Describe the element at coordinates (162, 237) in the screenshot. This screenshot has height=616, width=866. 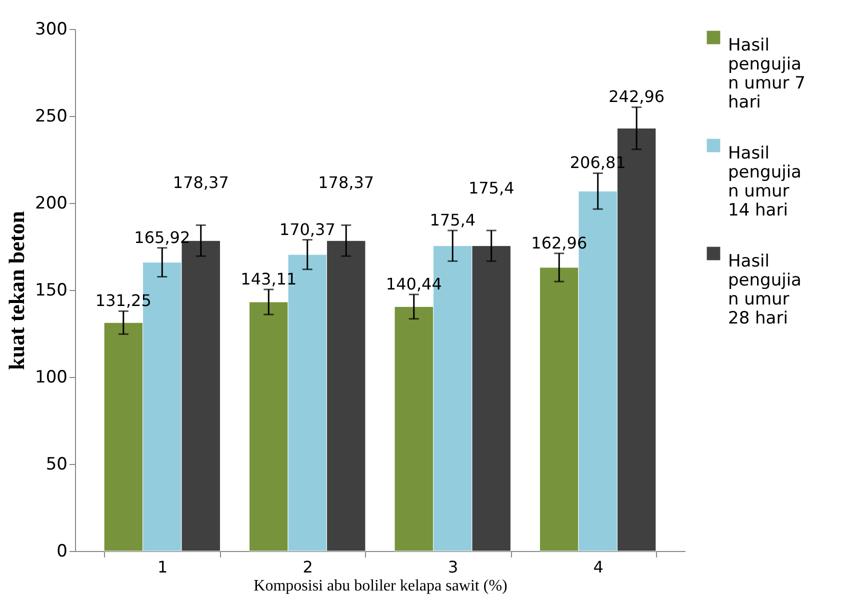
I see `data-label: 165,92` at that location.